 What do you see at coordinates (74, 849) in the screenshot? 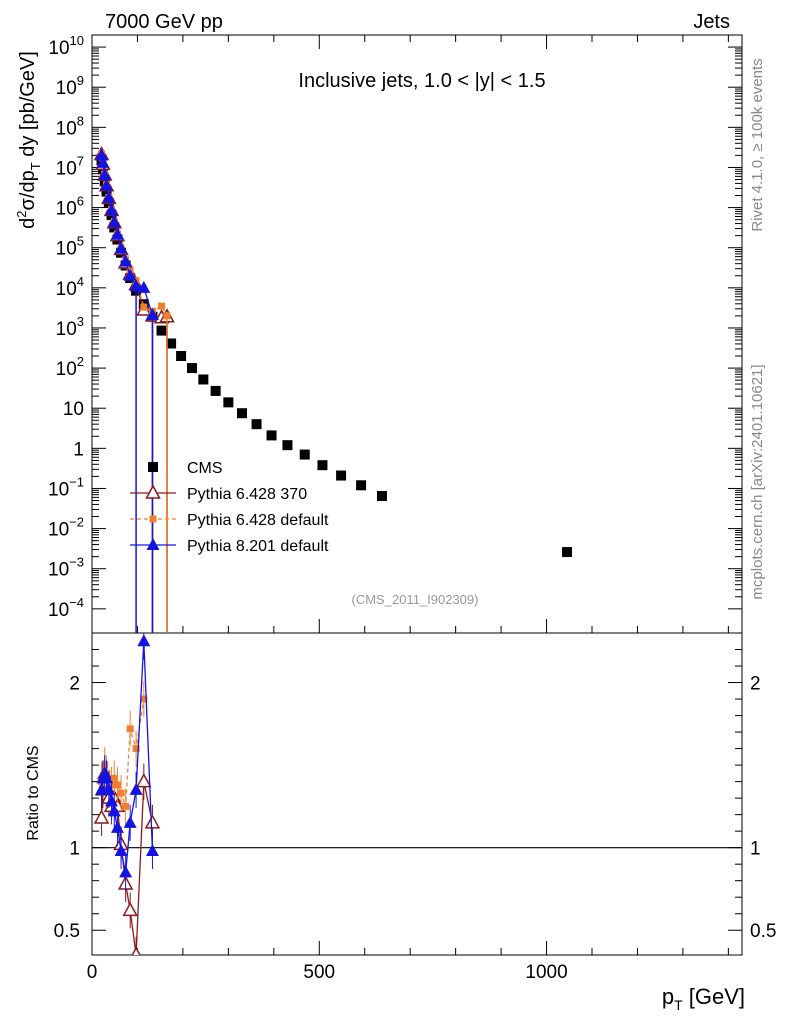
I see `ratio-y-tick-label: 1` at bounding box center [74, 849].